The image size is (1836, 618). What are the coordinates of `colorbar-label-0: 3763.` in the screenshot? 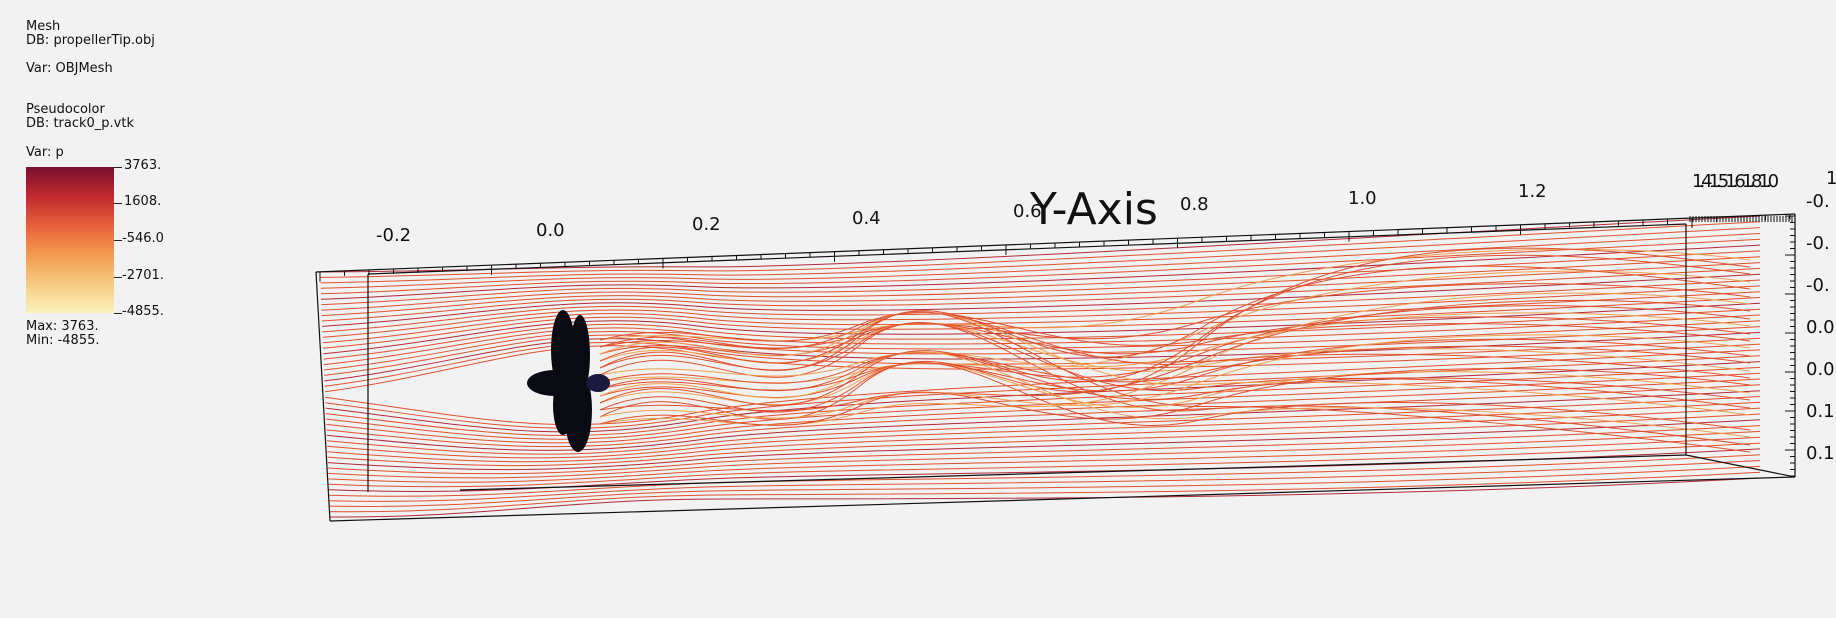 It's located at (143, 165).